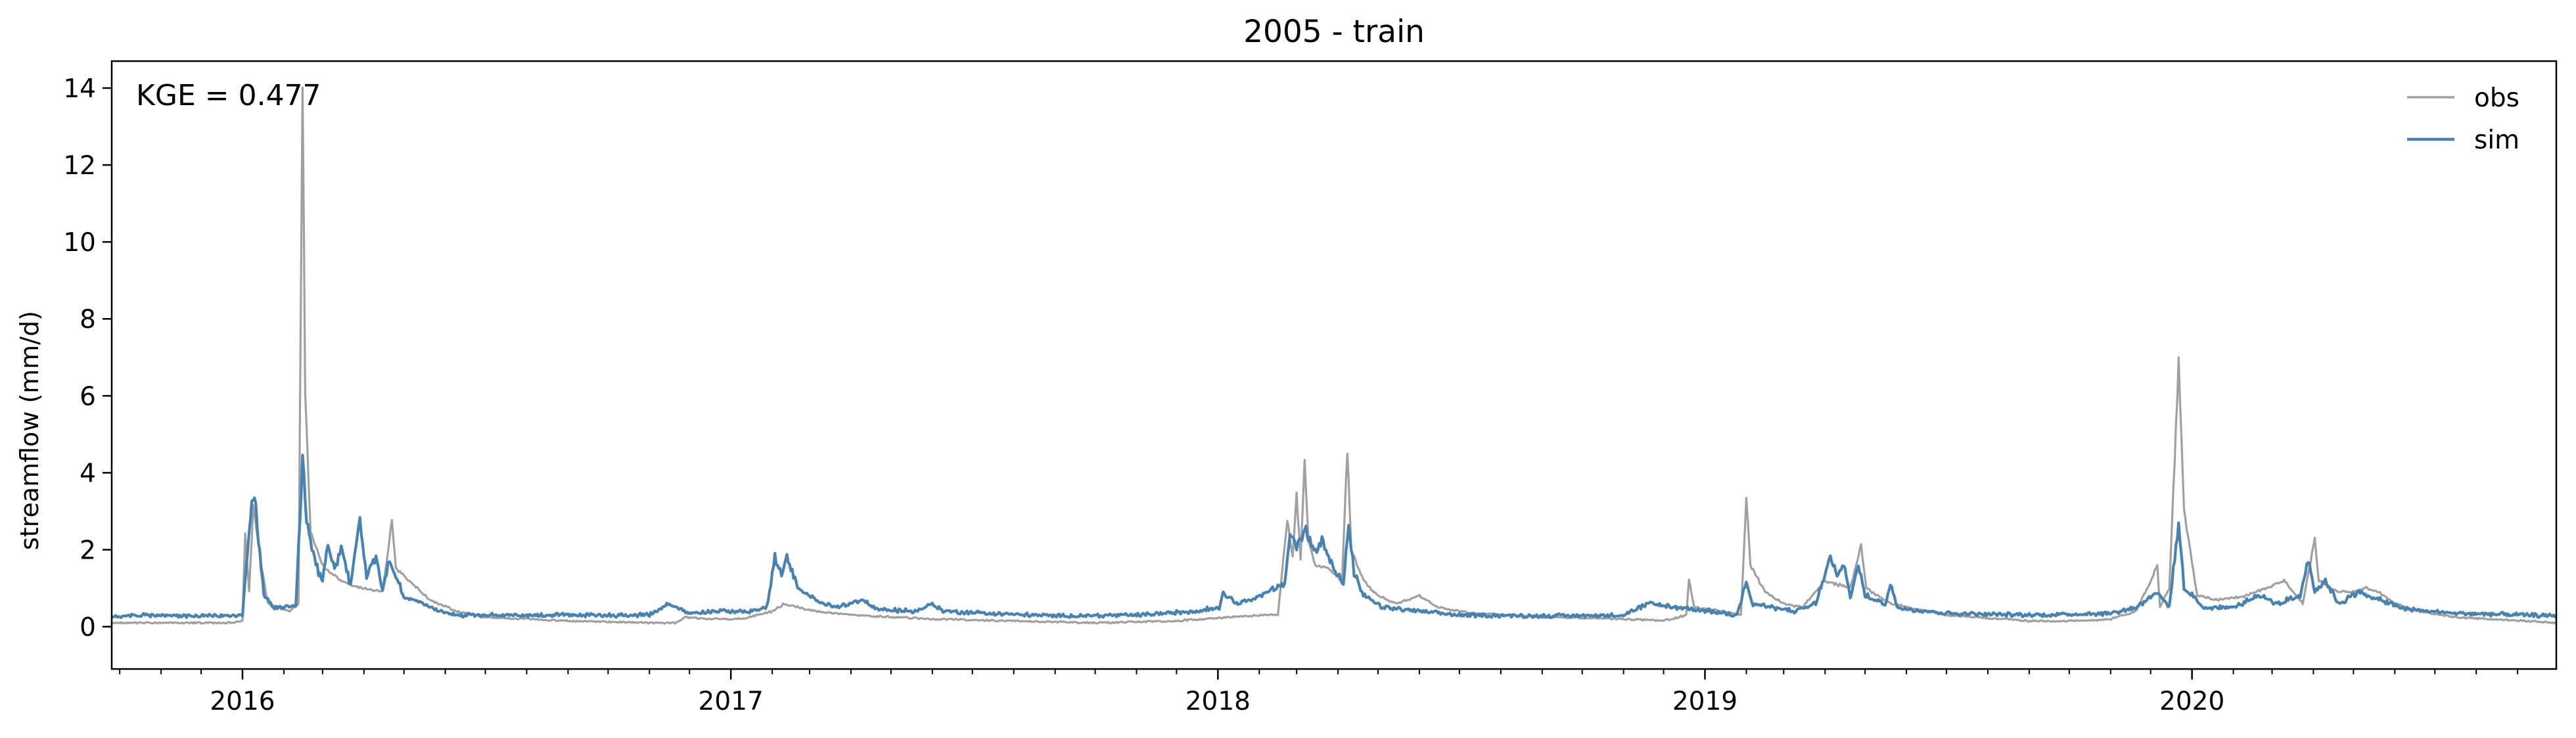 The image size is (2576, 738). Describe the element at coordinates (79, 166) in the screenshot. I see `y-tick-label: 12` at that location.